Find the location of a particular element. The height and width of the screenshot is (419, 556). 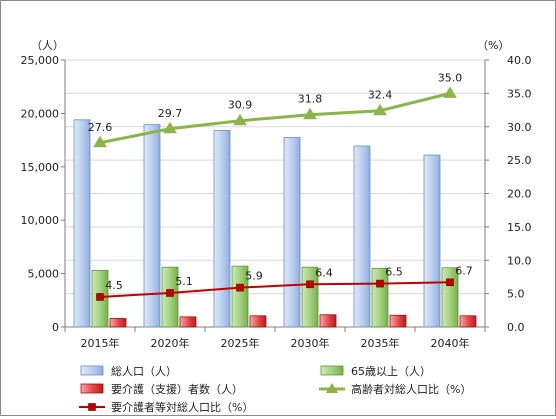

right-tick-label: 0.0 is located at coordinates (516, 327).